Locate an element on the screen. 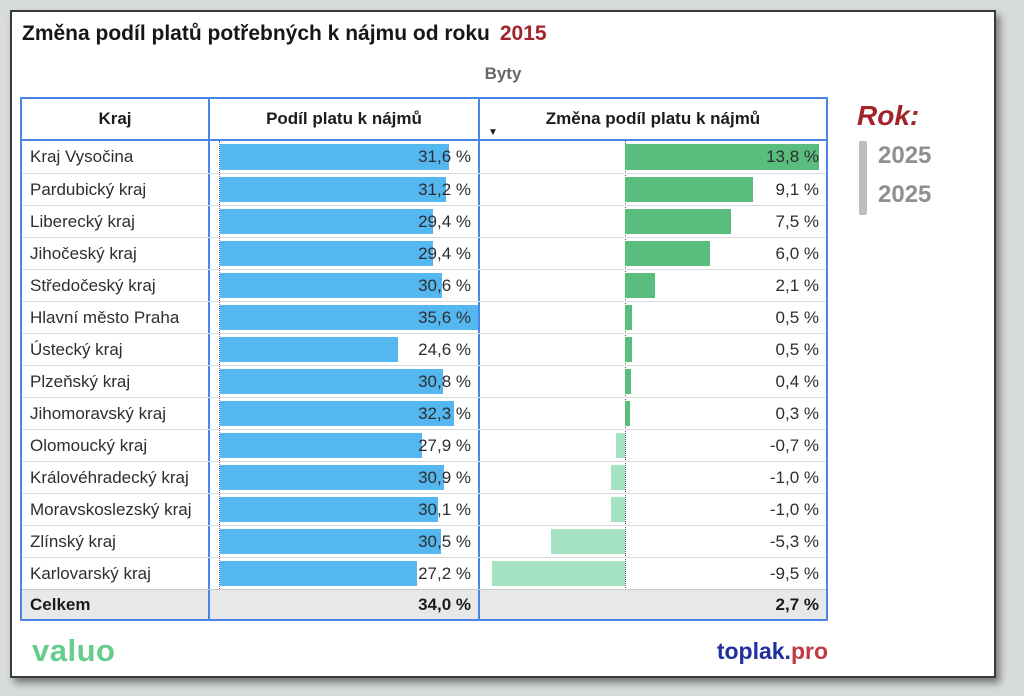 Image resolution: width=1024 pixels, height=696 pixels. table-row: Zlínský kraj 30,5 % -5,3 % is located at coordinates (424, 541).